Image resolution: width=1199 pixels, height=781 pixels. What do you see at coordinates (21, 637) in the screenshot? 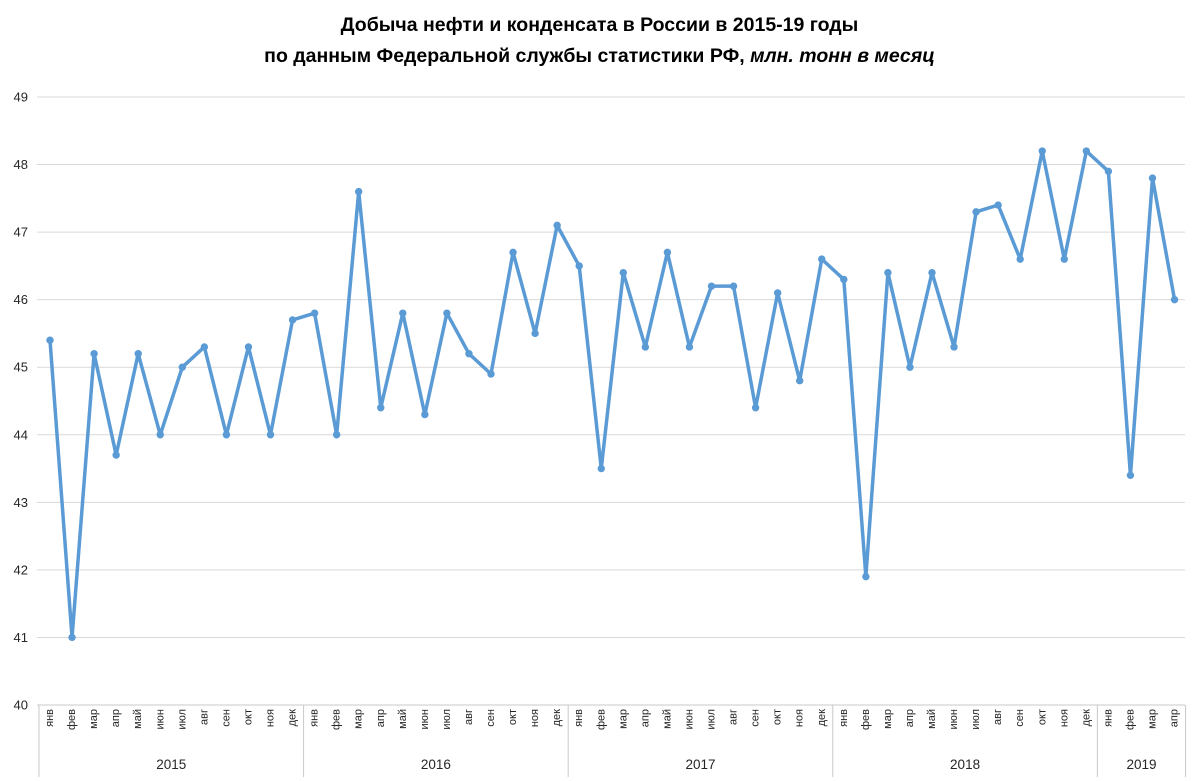
I see `y-tick-label: 41` at bounding box center [21, 637].